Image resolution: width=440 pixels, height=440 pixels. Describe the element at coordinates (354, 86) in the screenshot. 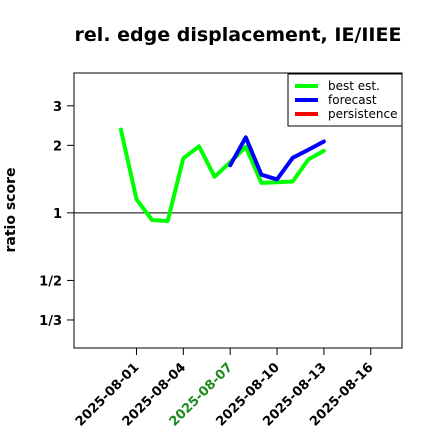

I see `legend-label: best est.` at that location.